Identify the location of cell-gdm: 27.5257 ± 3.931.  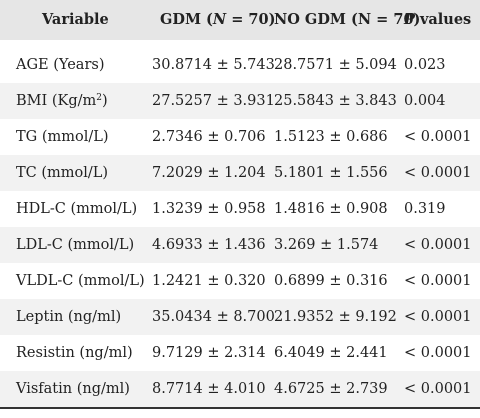
(213, 101).